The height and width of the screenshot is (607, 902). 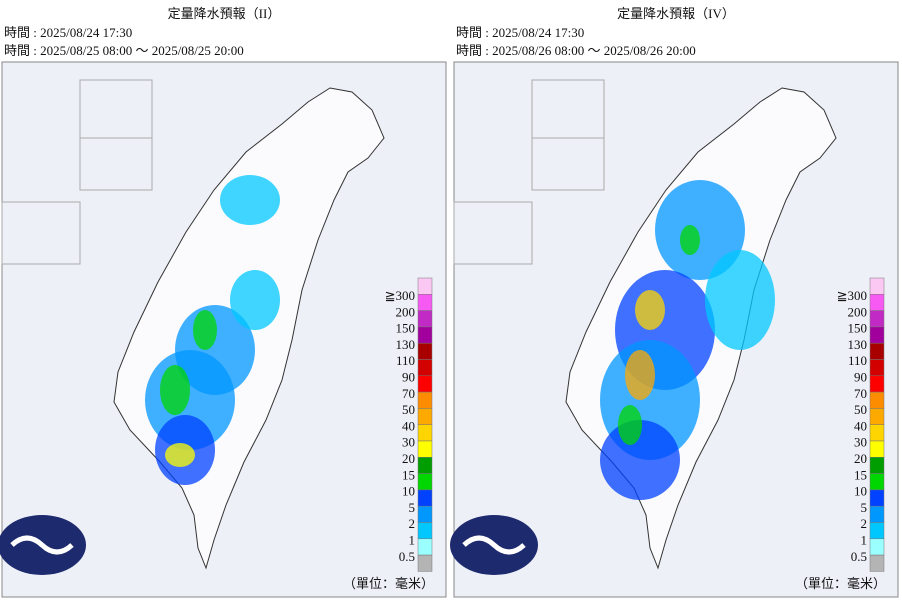 What do you see at coordinates (576, 50) in the screenshot?
I see `valid-time: 時間 : 2025/08/26 08:00 ～ 2025/08/26 20:00` at bounding box center [576, 50].